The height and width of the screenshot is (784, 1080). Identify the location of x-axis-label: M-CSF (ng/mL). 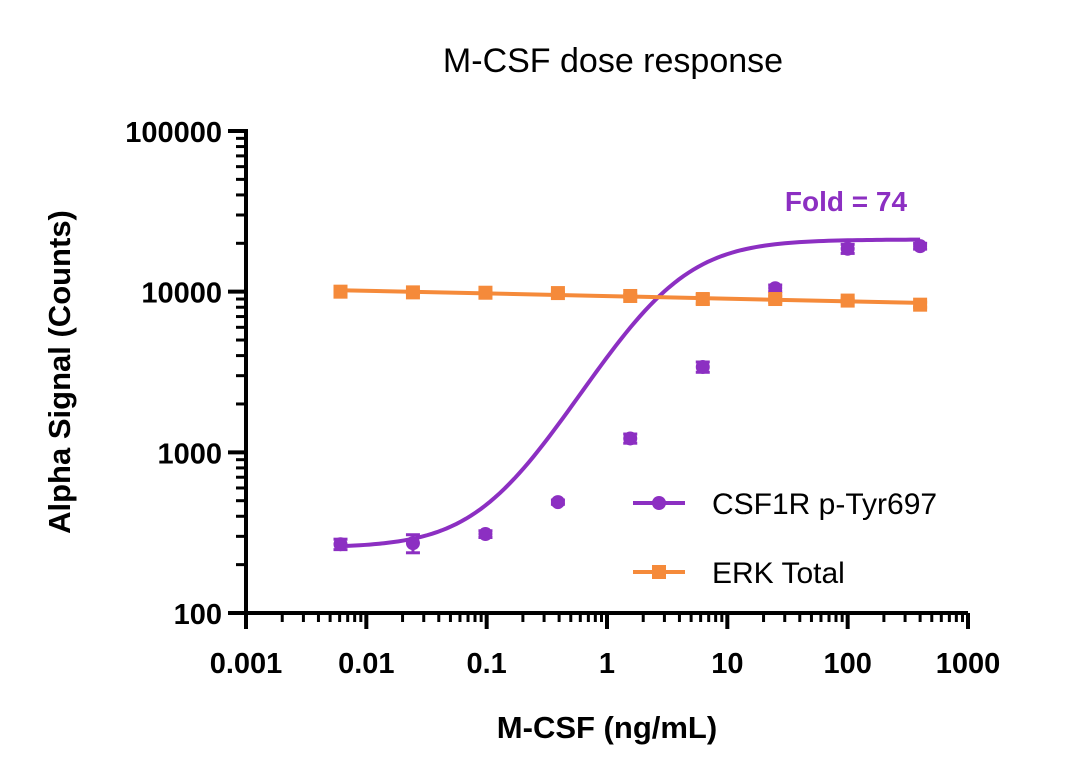
(607, 727).